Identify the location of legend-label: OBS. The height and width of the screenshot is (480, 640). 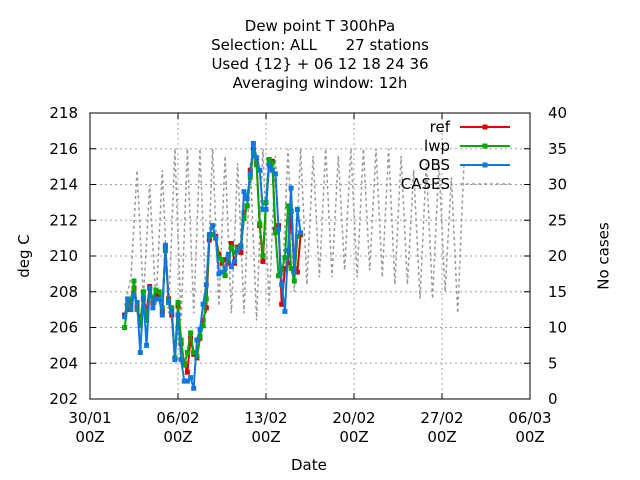
(434, 165).